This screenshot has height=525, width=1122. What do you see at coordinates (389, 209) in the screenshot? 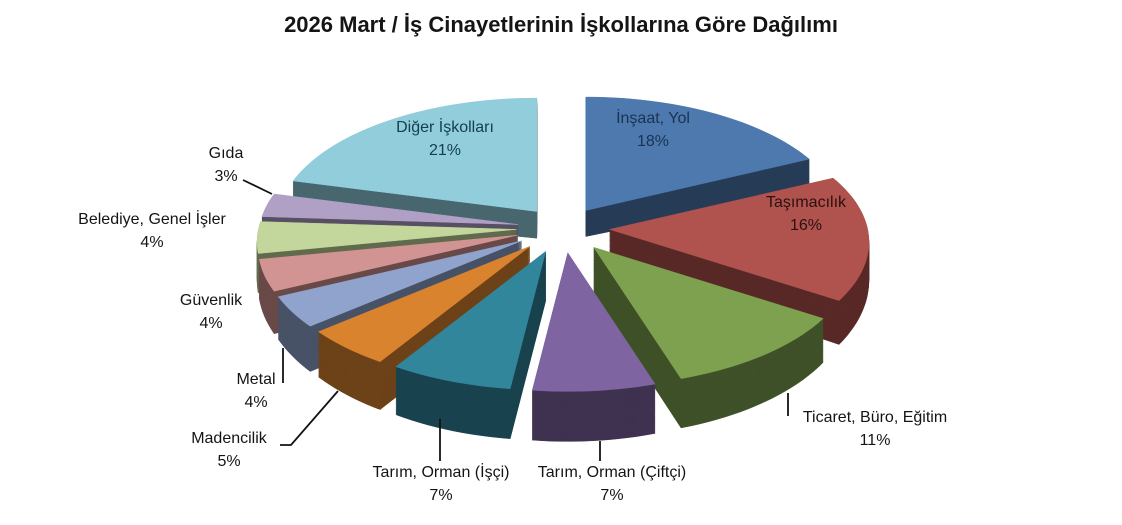
I see `pie-slice-gida` at bounding box center [389, 209].